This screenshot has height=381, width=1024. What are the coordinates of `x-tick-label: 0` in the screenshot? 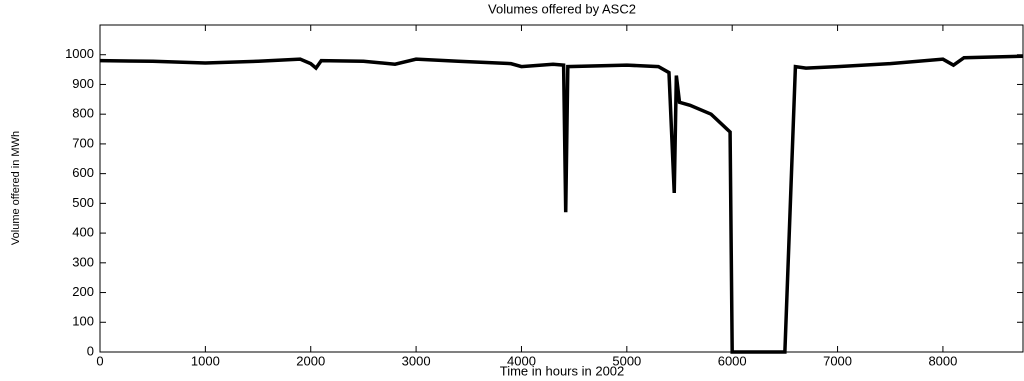 It's located at (99, 360).